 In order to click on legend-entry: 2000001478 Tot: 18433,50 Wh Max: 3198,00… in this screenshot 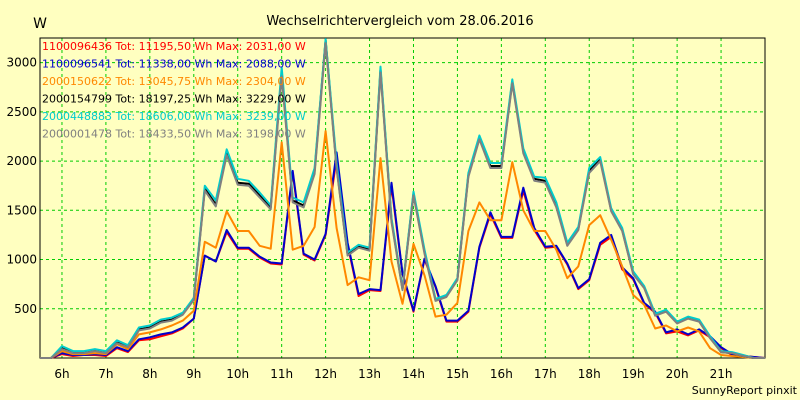, I will do `click(174, 134)`.